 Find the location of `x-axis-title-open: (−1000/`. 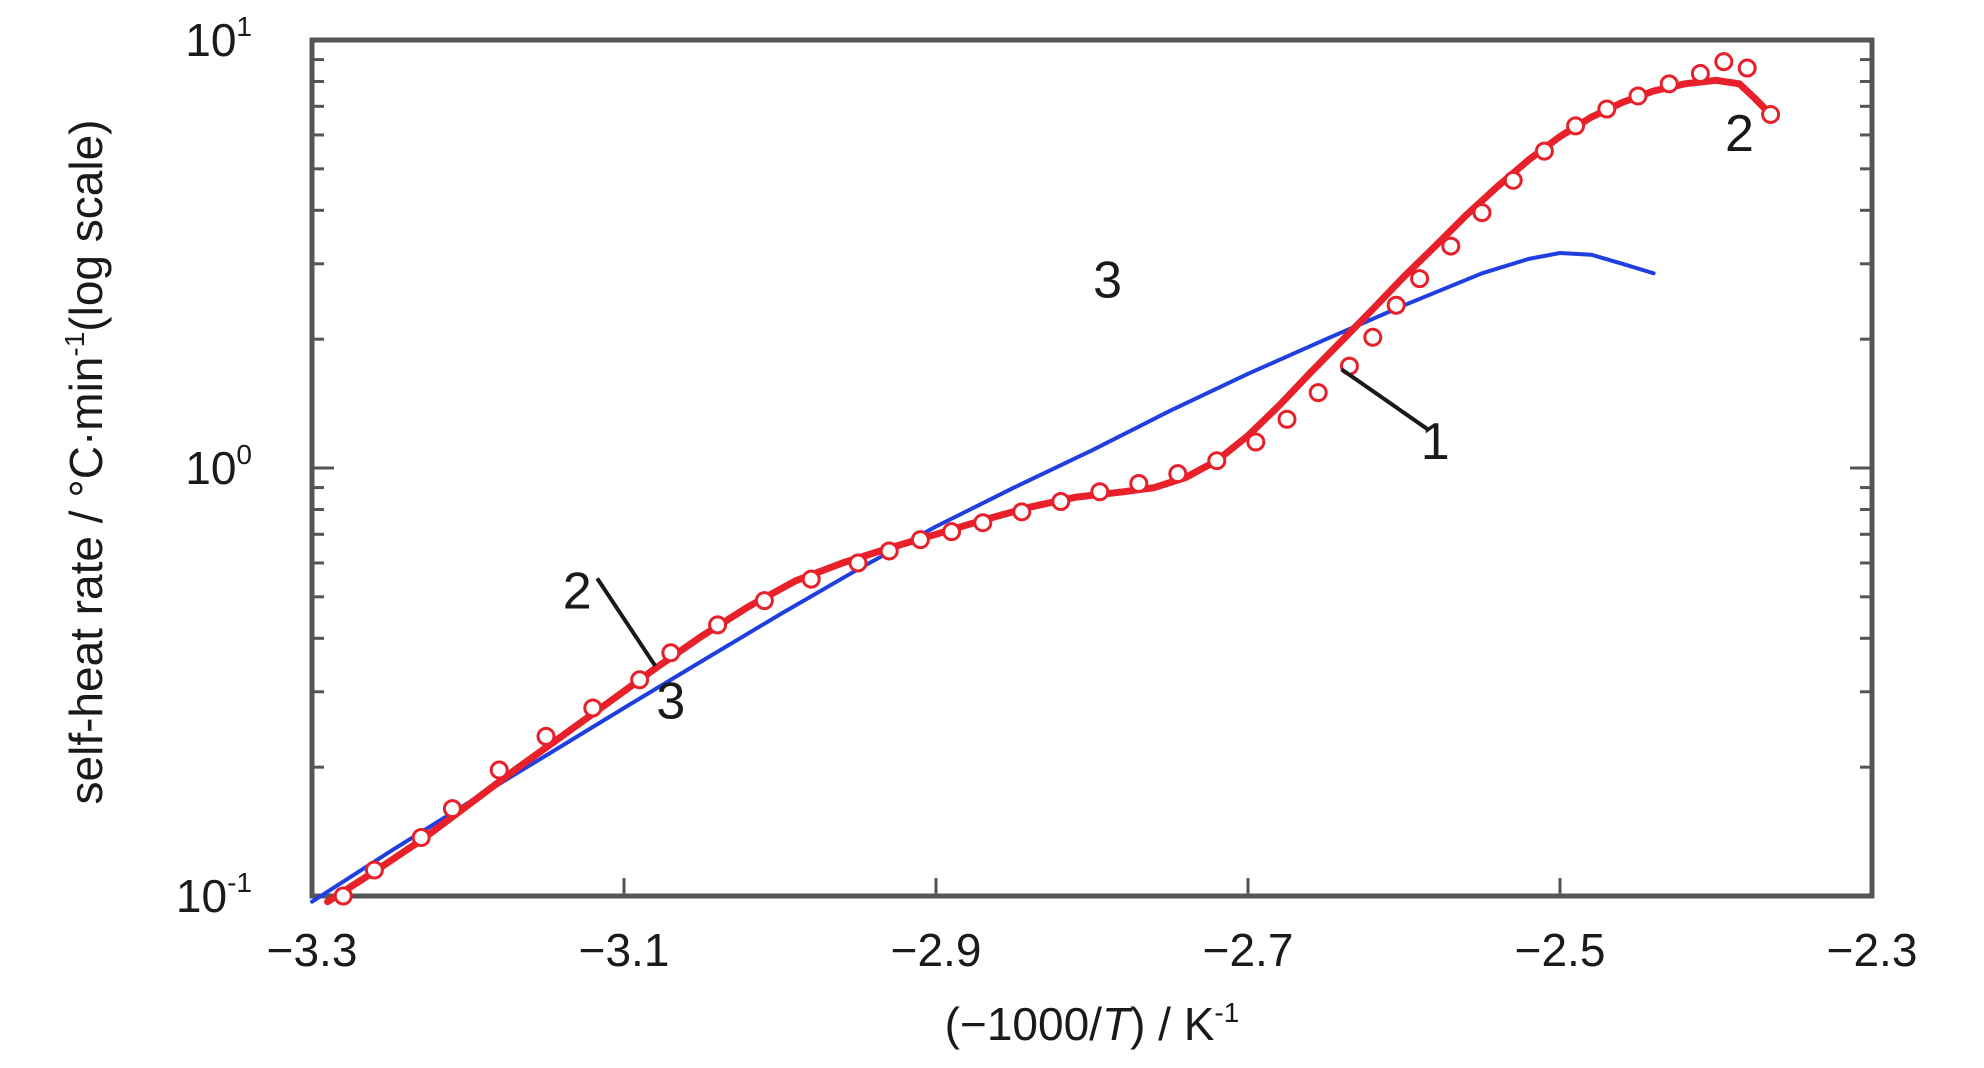

x-axis-title-open: (−1000/ is located at coordinates (1024, 1024).